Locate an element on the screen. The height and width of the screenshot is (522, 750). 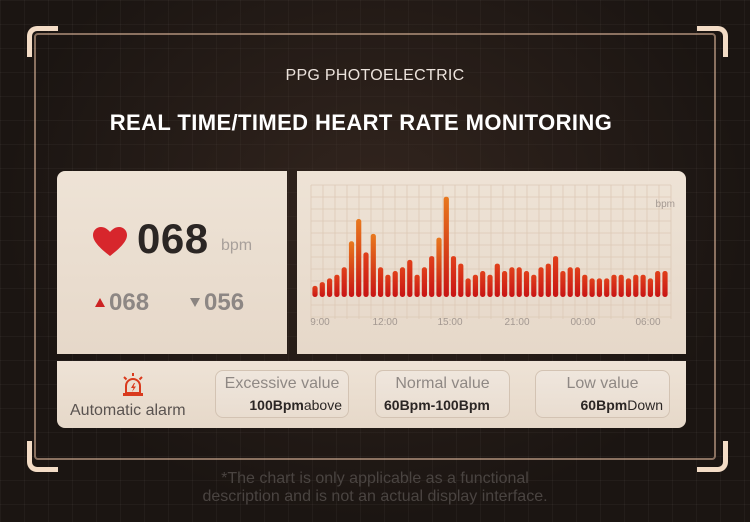
frame-corner-top-left is located at coordinates (42, 41).